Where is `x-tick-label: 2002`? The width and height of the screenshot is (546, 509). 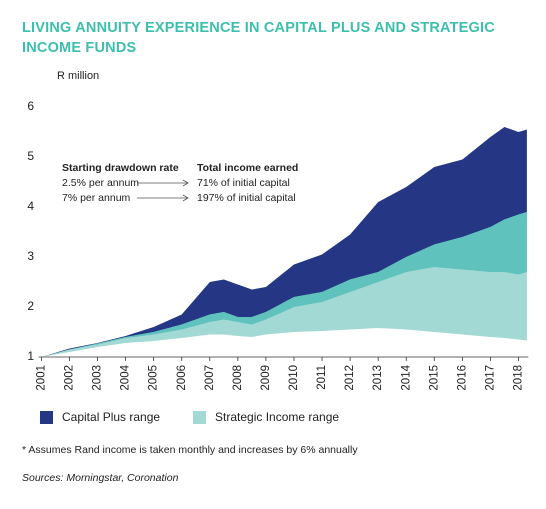 x-tick-label: 2002 is located at coordinates (70, 378).